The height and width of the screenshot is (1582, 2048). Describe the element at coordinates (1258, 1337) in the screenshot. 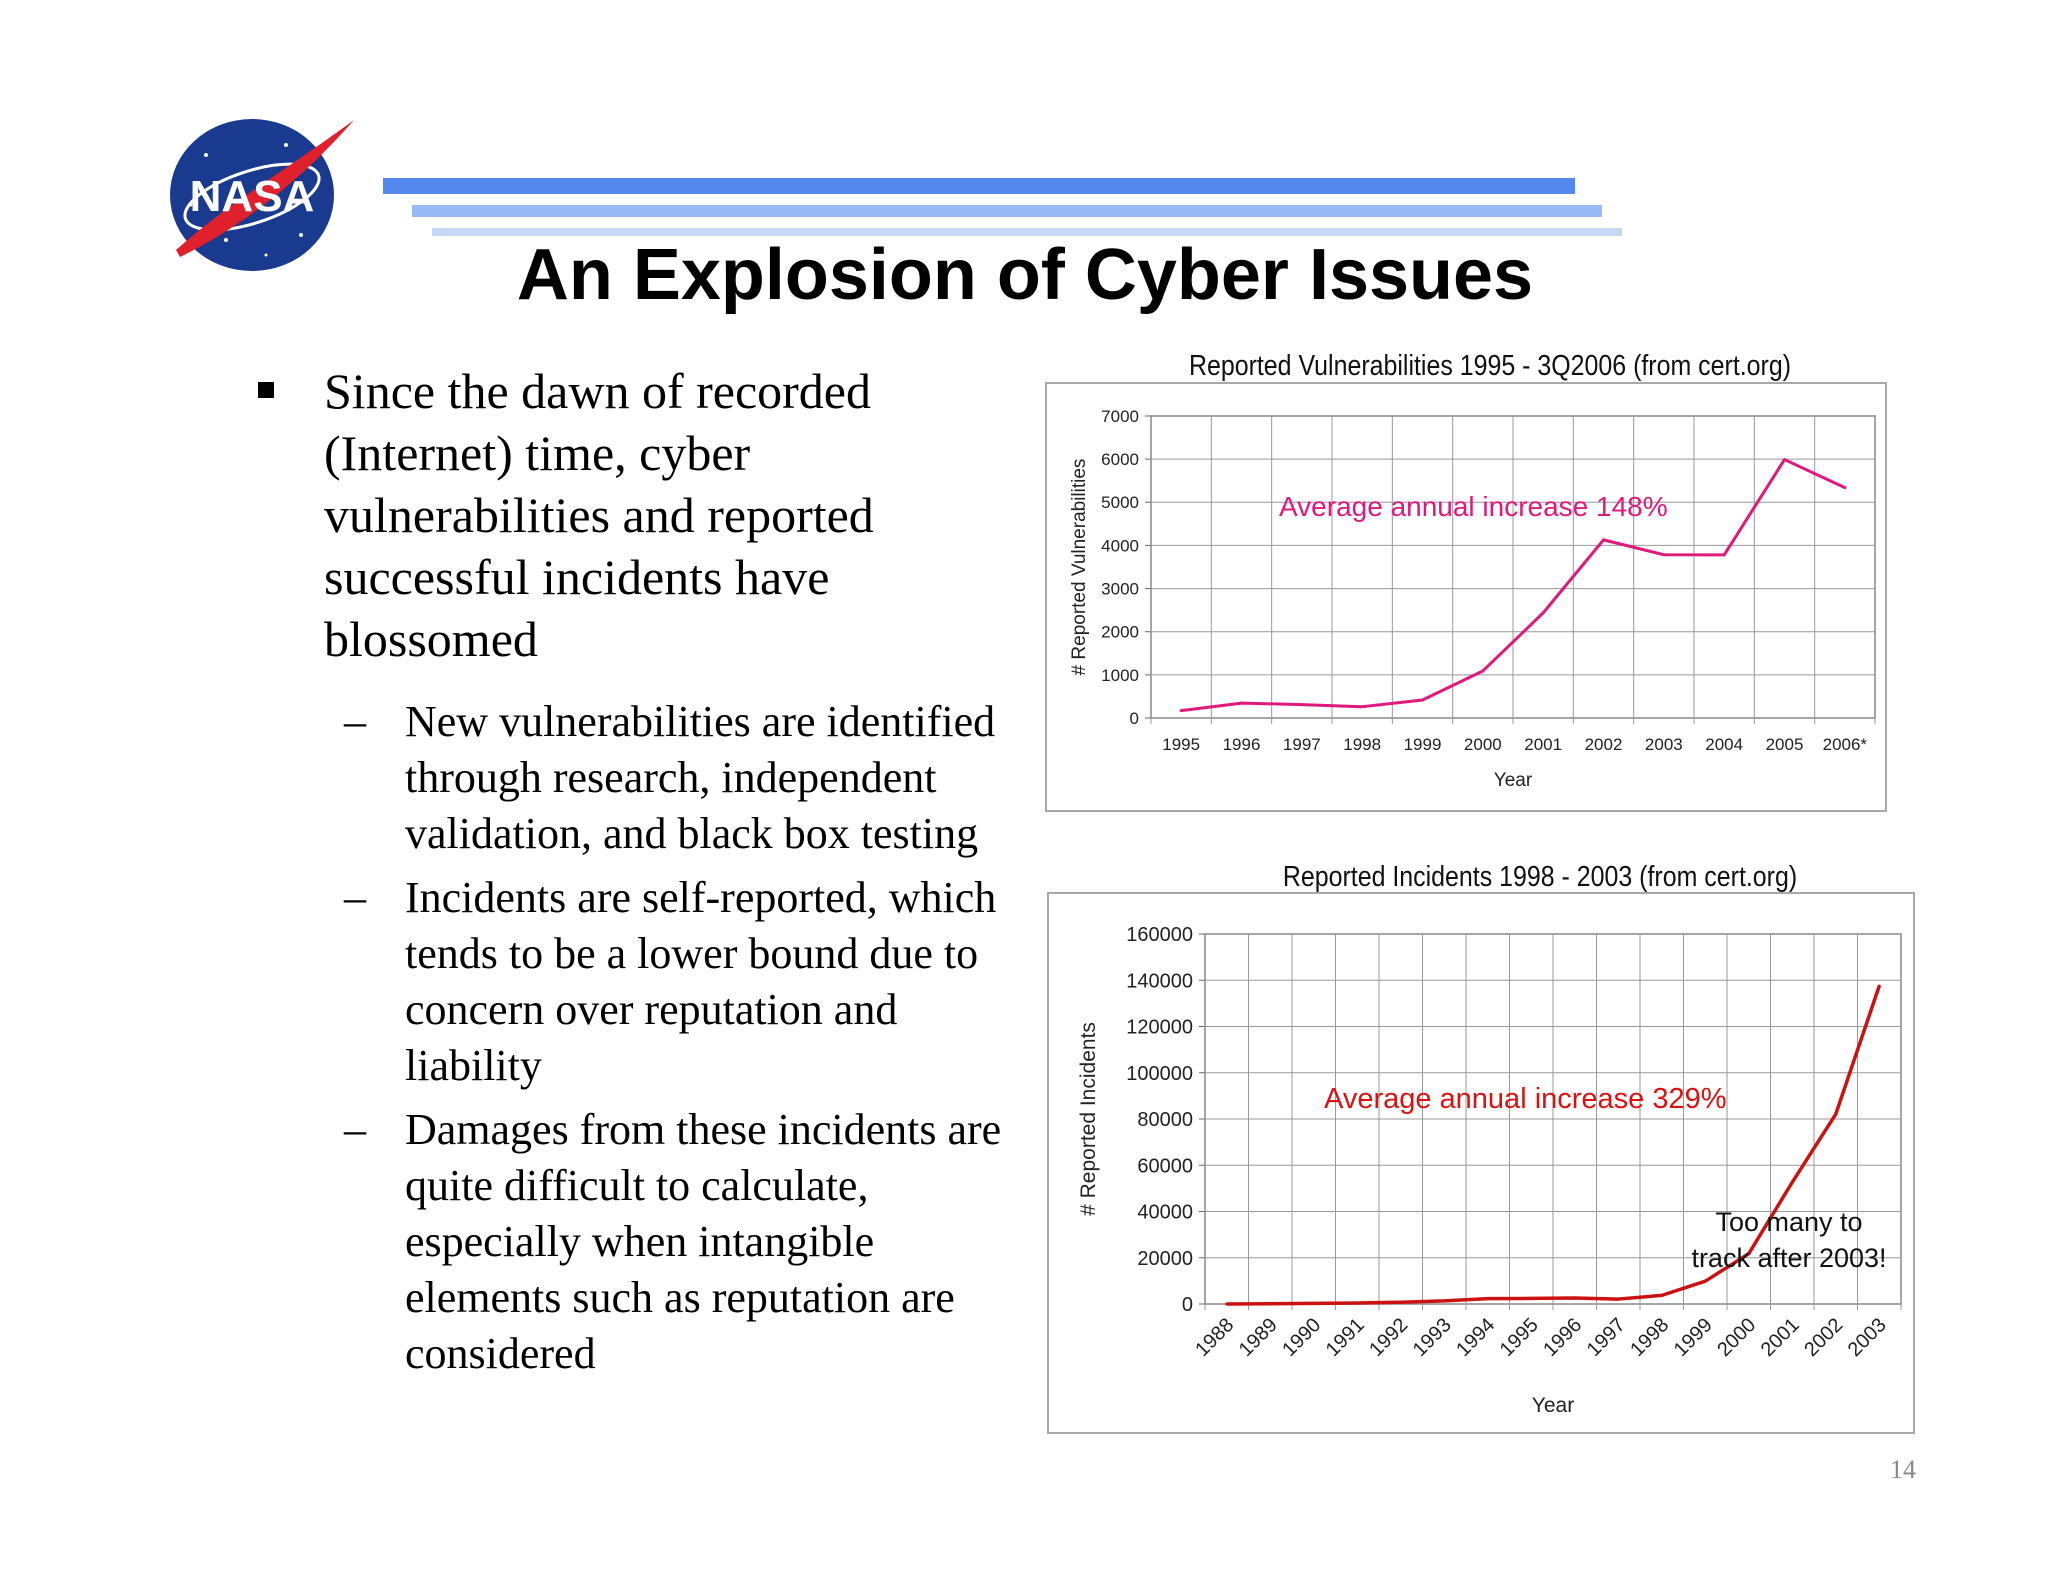

I see `x-tick-label: 1989` at that location.